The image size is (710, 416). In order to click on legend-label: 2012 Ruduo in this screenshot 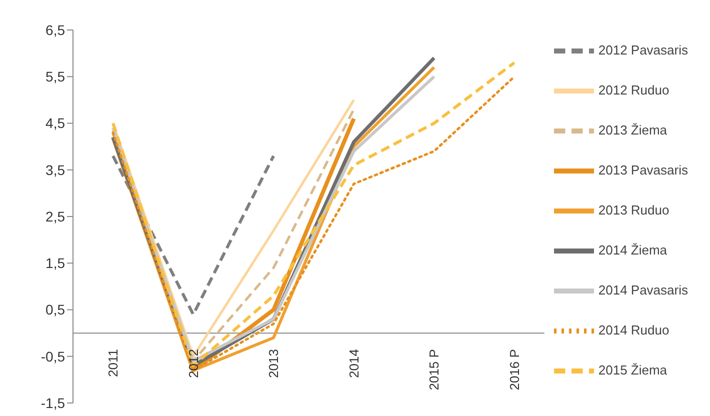, I will do `click(634, 89)`.